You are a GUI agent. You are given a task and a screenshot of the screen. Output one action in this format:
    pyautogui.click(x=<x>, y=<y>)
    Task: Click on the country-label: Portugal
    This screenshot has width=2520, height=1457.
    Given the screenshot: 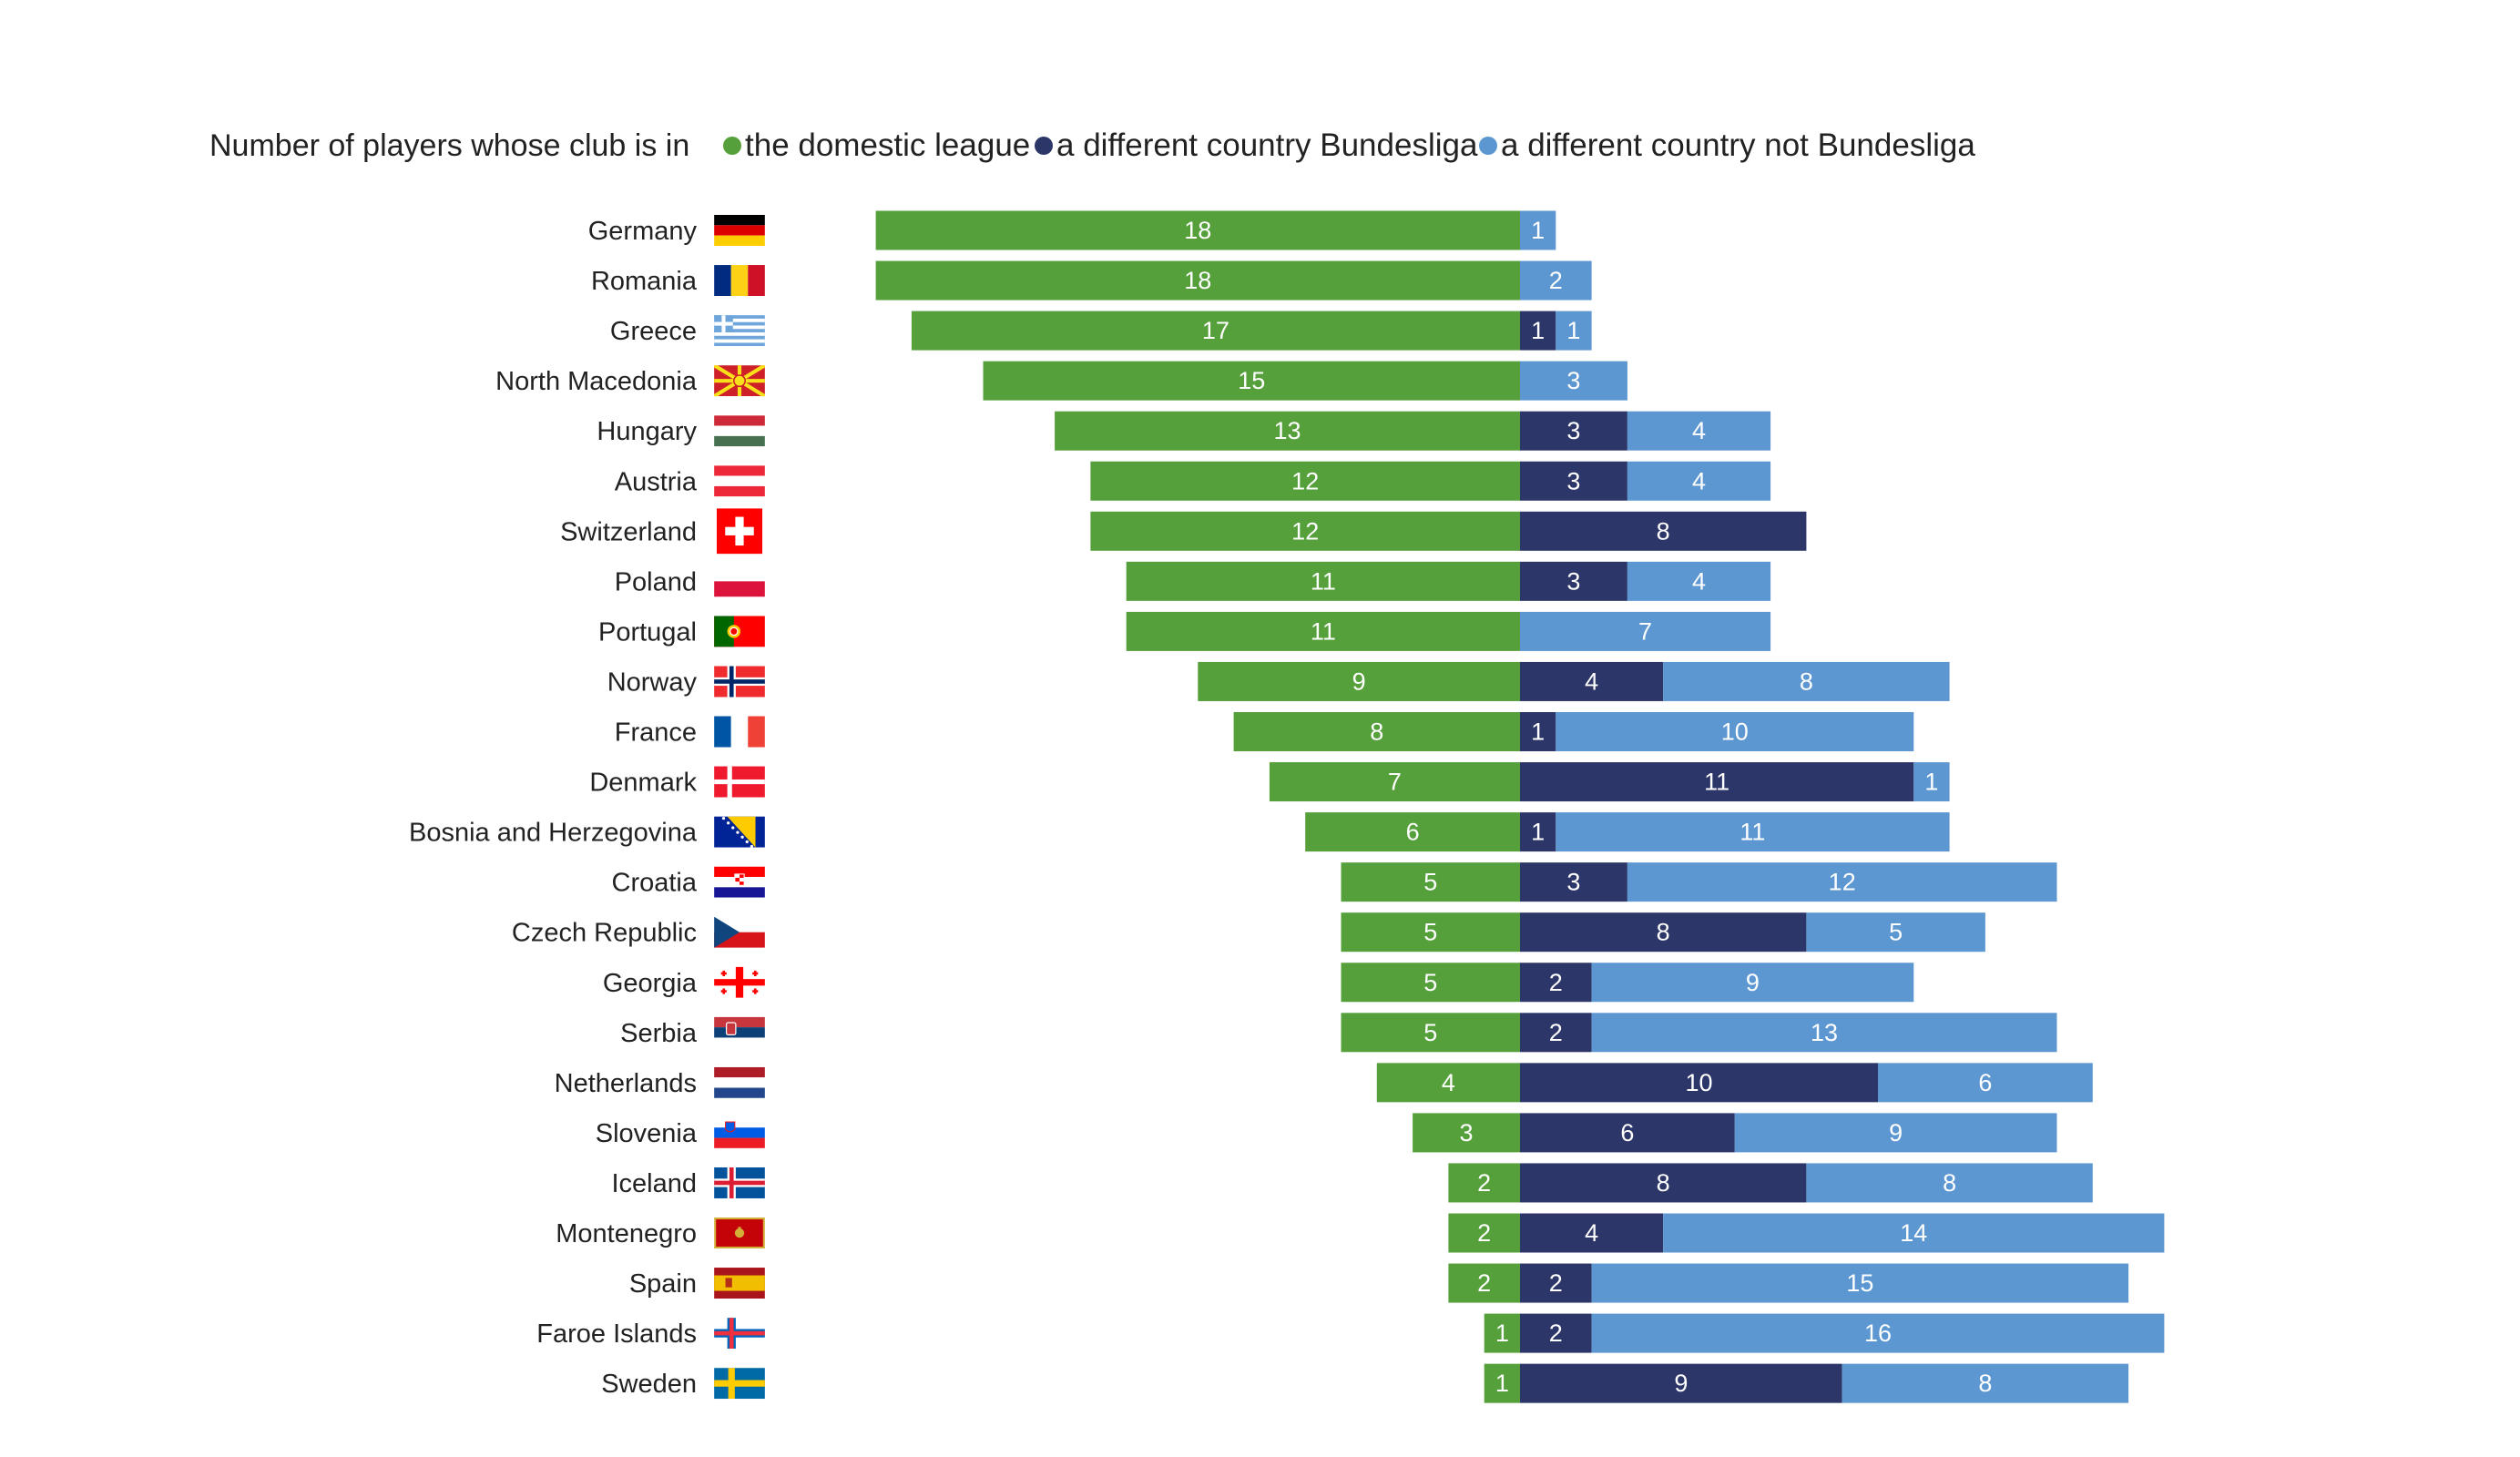 What is the action you would take?
    pyautogui.click(x=647, y=632)
    